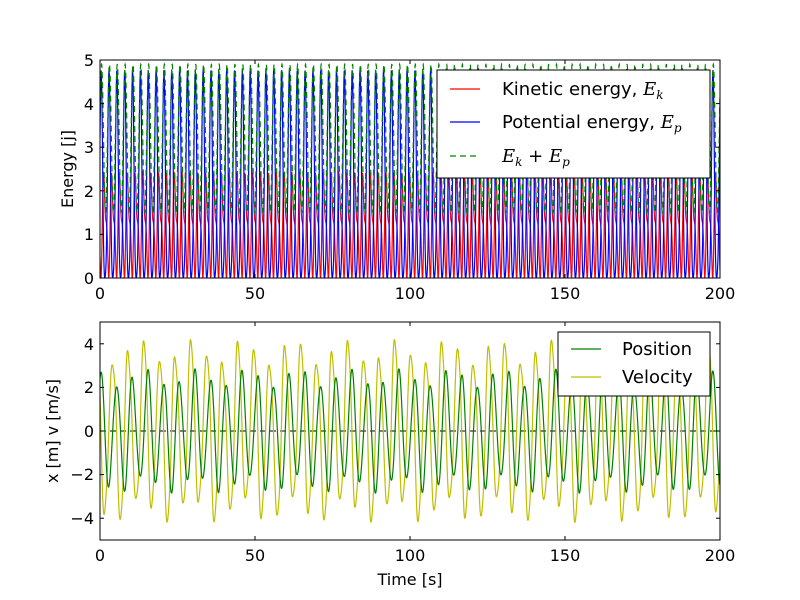  I want to click on energy-ylabel: Energy [j], so click(67, 169).